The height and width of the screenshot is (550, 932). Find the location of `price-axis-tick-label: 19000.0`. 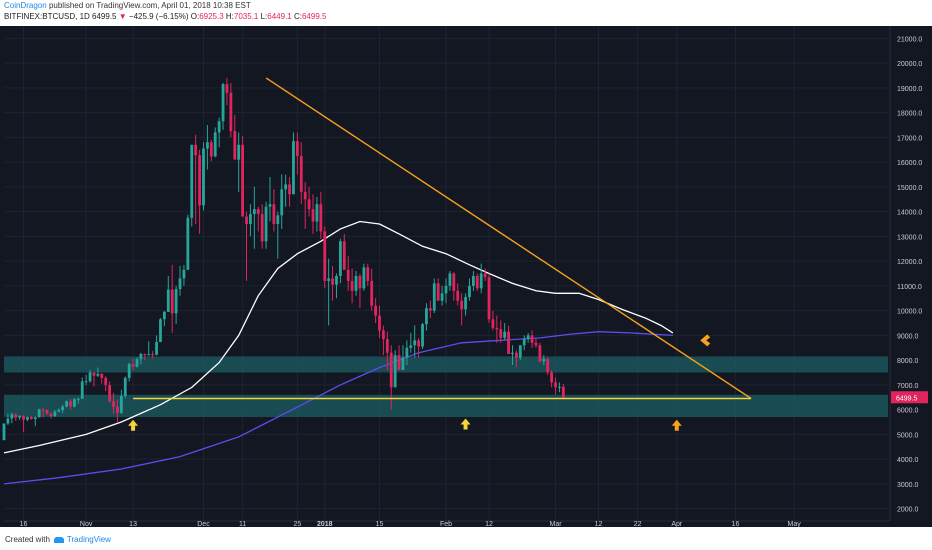

price-axis-tick-label: 19000.0 is located at coordinates (909, 89).